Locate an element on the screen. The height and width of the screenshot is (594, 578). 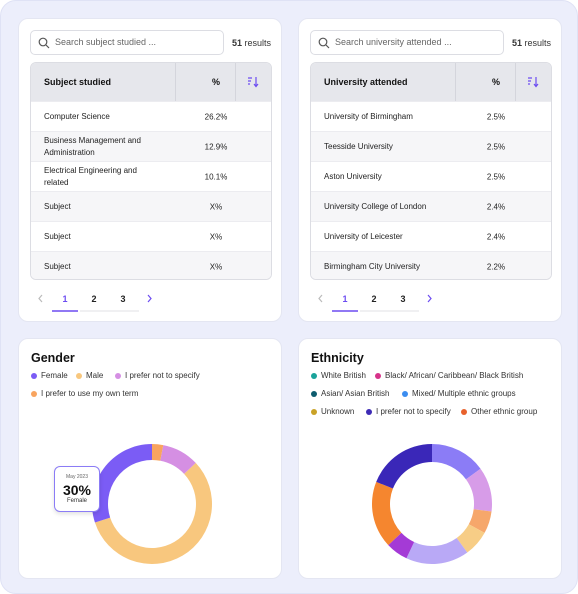
legend-label: Unknown is located at coordinates (338, 411).